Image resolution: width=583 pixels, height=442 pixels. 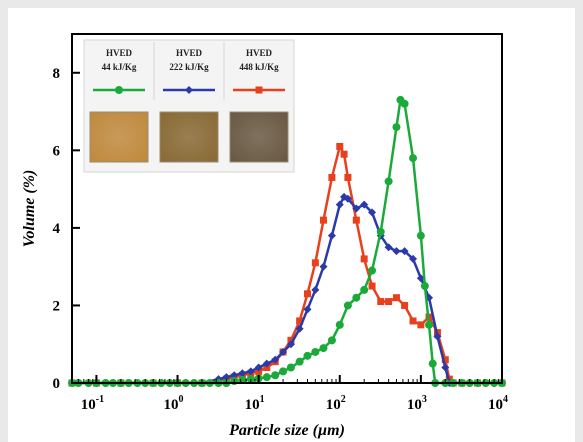 I want to click on x-tick-exponent: 0, so click(x=181, y=399).